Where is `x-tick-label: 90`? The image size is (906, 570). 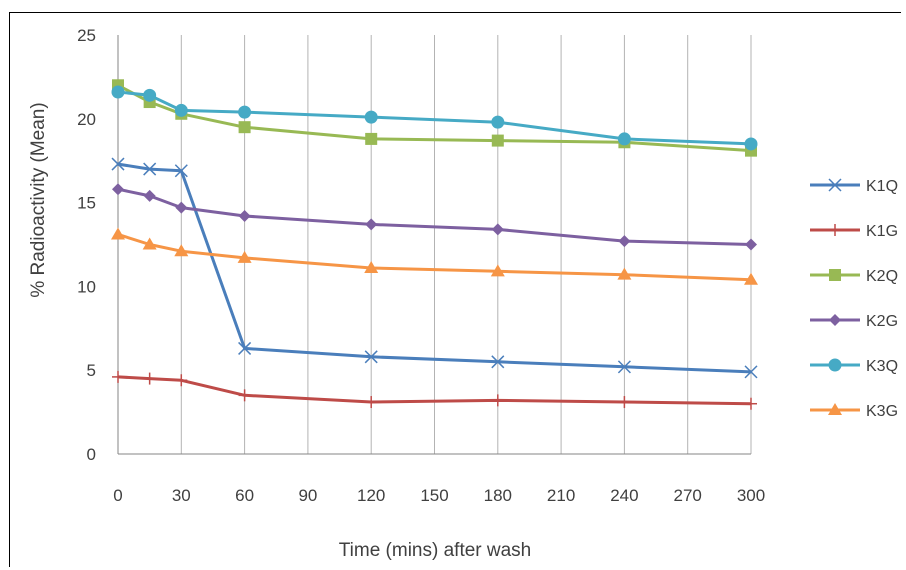 x-tick-label: 90 is located at coordinates (307, 495).